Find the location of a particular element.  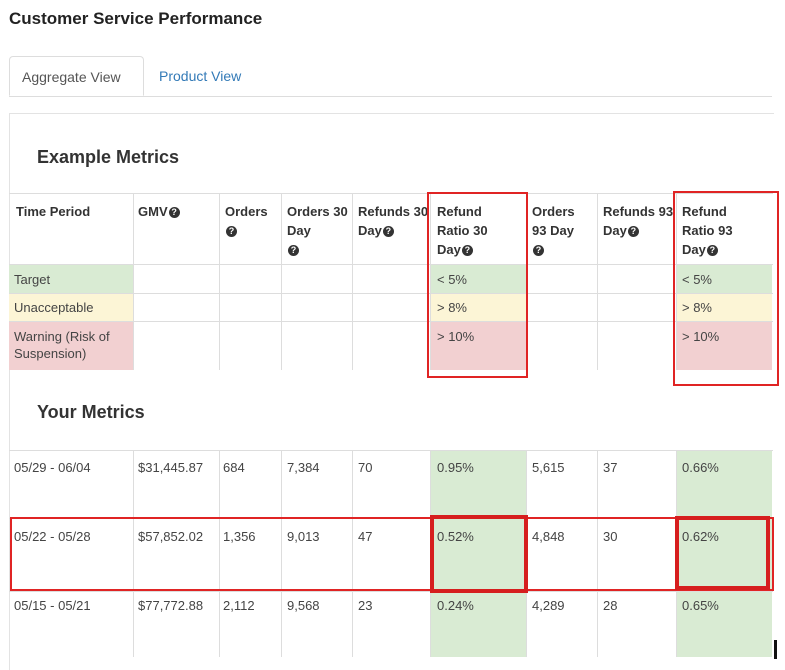

header-gmv: GMV? is located at coordinates (177, 211).